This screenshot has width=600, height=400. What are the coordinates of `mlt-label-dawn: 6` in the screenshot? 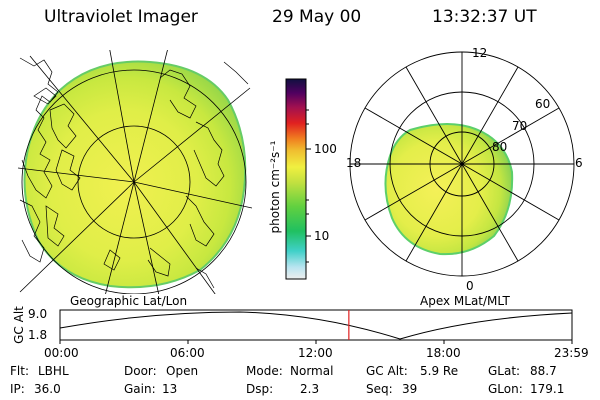 It's located at (579, 163).